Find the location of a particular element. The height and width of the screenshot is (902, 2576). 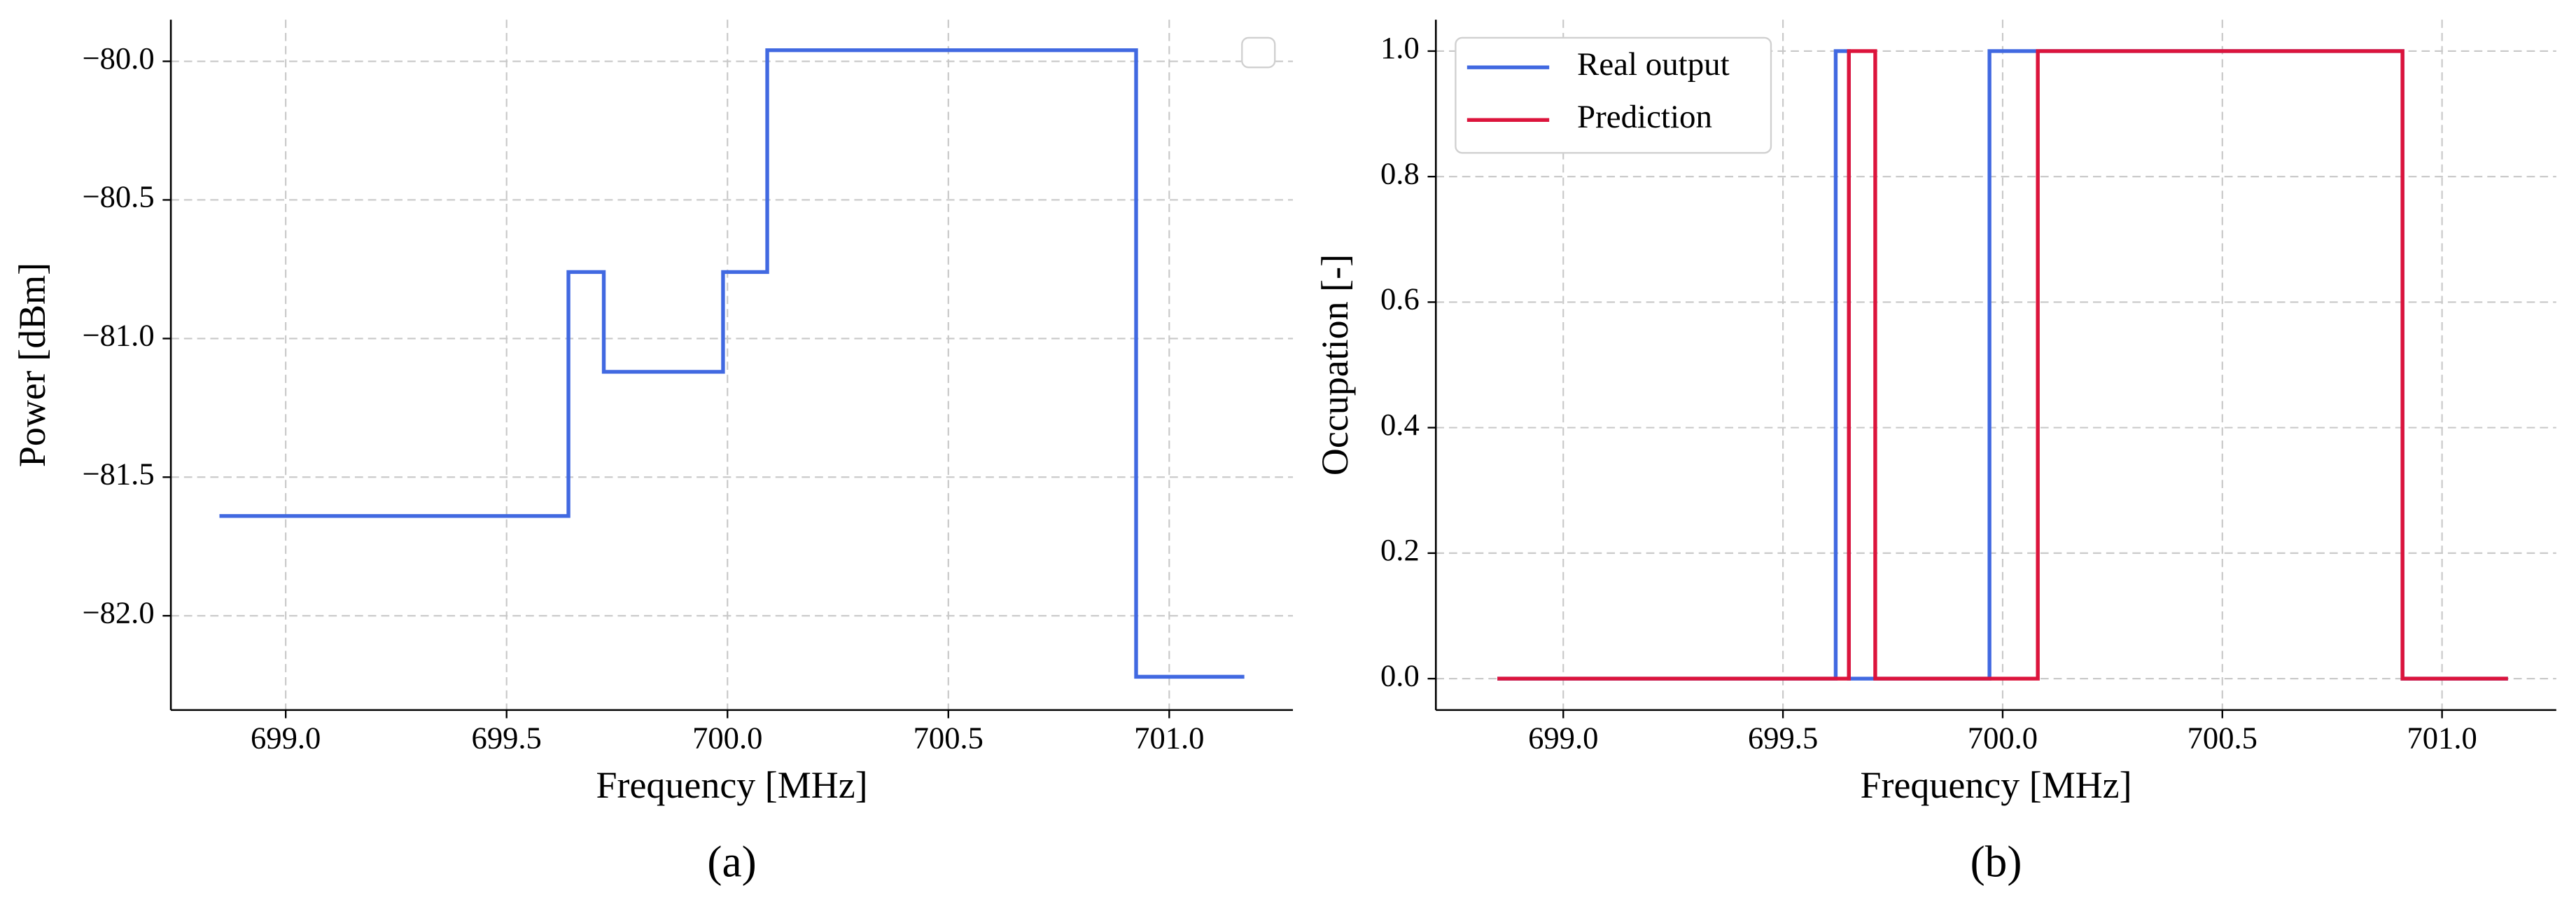

y-axis-label: Power [dBm] is located at coordinates (32, 365).